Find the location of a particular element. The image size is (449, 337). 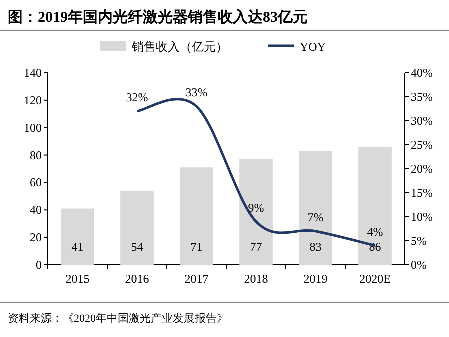

y-tick-label: 20 is located at coordinates (36, 237).